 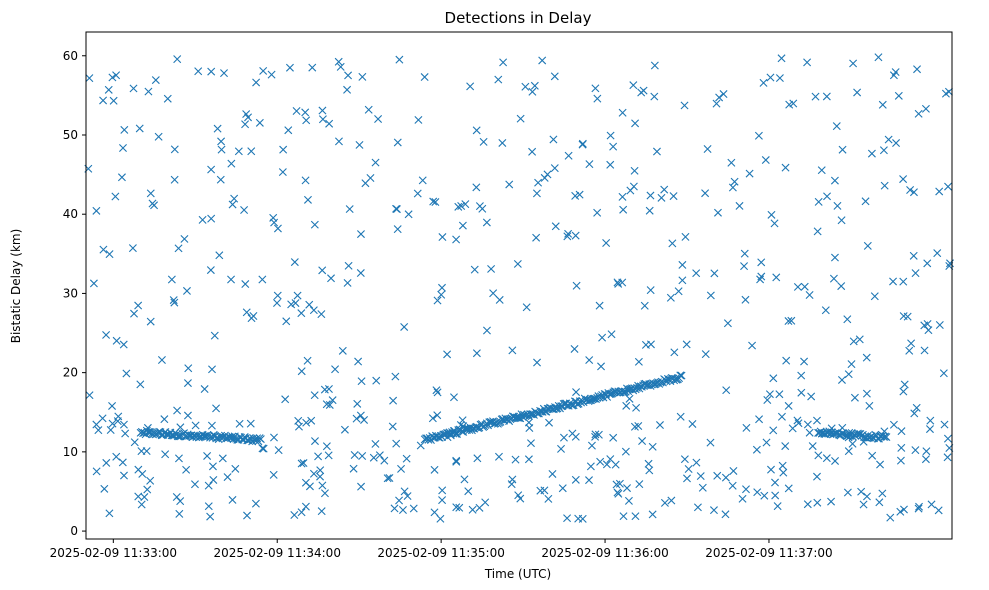 What do you see at coordinates (70, 56) in the screenshot?
I see `y-tick-label: 60` at bounding box center [70, 56].